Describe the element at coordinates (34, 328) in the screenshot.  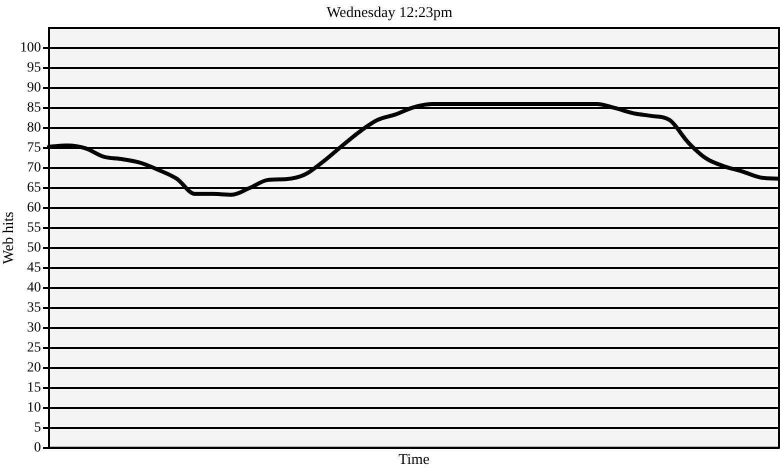
I see `y-tick-label: 30` at that location.